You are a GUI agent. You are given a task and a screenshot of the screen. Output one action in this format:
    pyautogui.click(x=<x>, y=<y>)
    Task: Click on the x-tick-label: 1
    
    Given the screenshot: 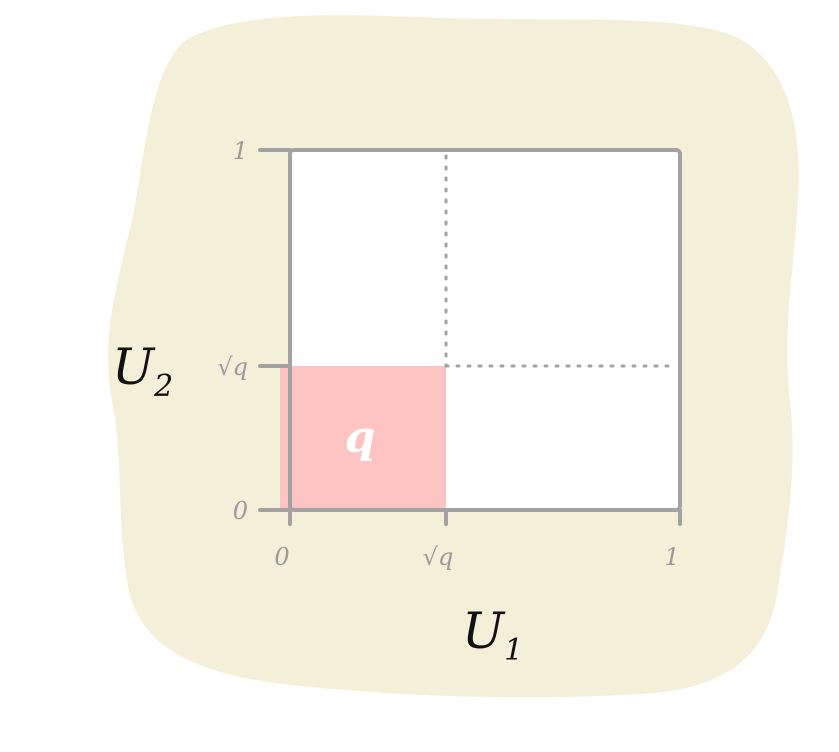 What is the action you would take?
    pyautogui.click(x=671, y=557)
    